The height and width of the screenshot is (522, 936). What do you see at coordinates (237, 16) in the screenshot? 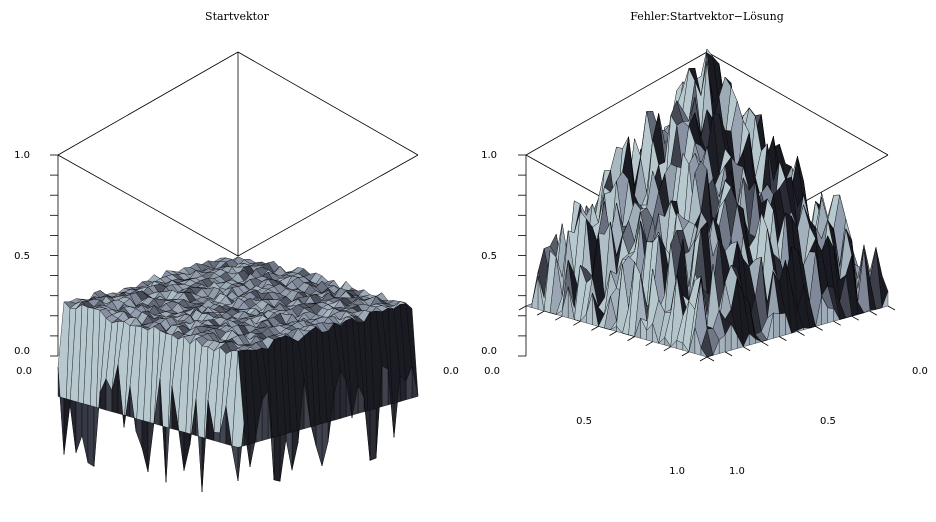
I see `title-startvektor: Startvektor` at bounding box center [237, 16].